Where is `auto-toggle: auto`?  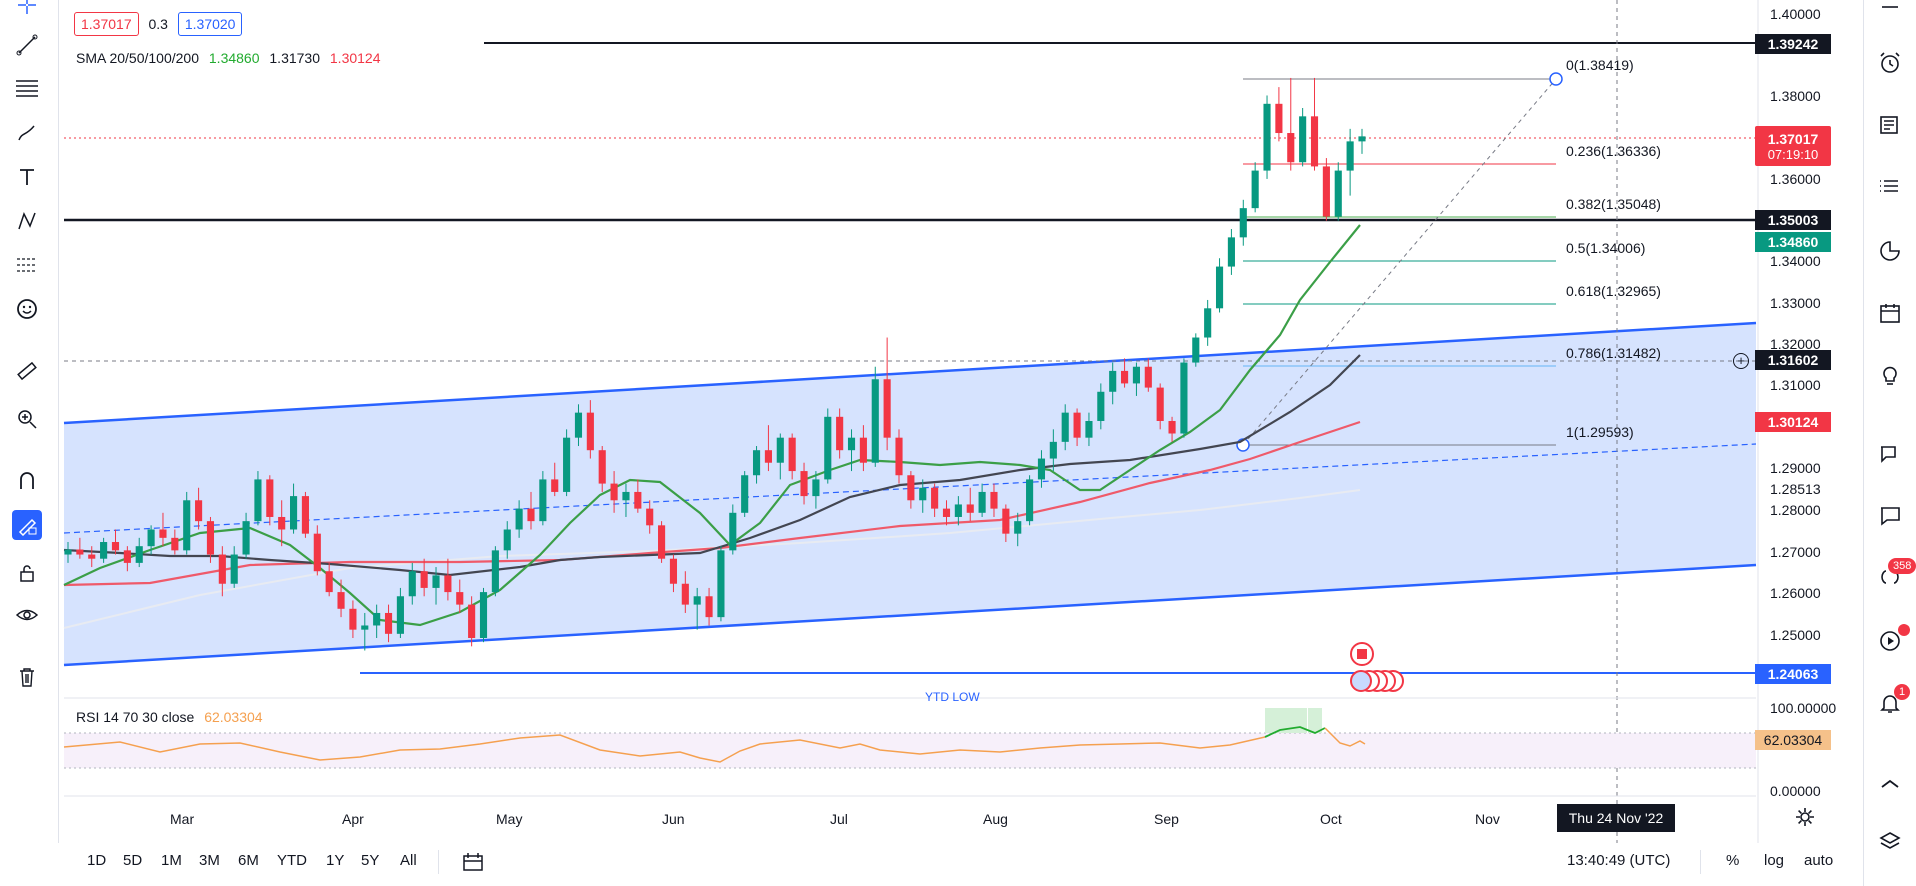 auto-toggle: auto is located at coordinates (1819, 860).